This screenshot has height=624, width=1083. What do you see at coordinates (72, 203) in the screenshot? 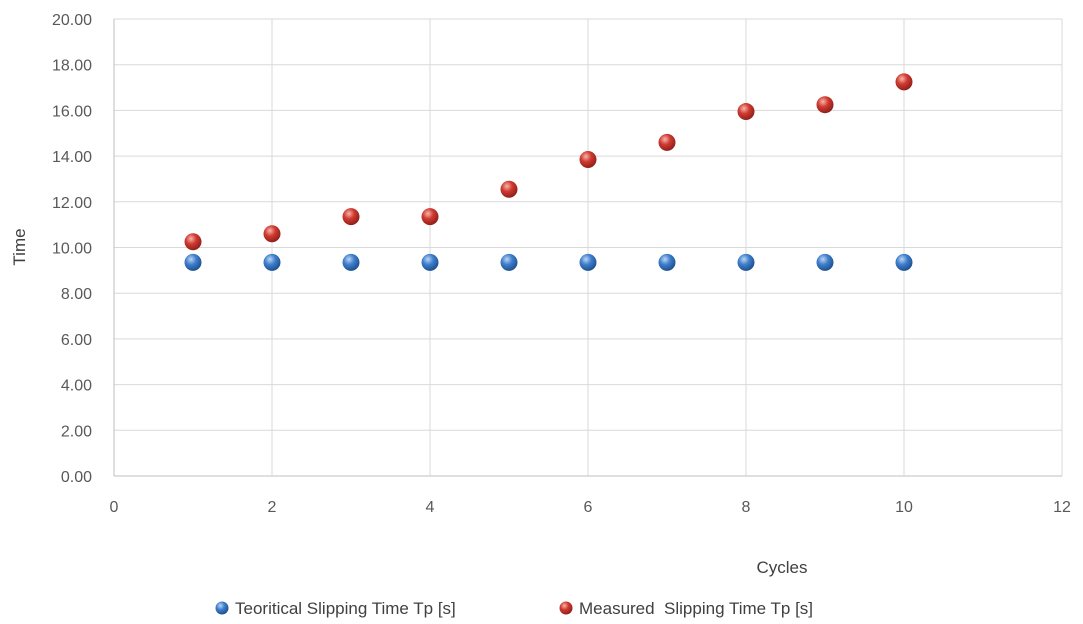
I see `y-tick-label: 12.00` at bounding box center [72, 203].